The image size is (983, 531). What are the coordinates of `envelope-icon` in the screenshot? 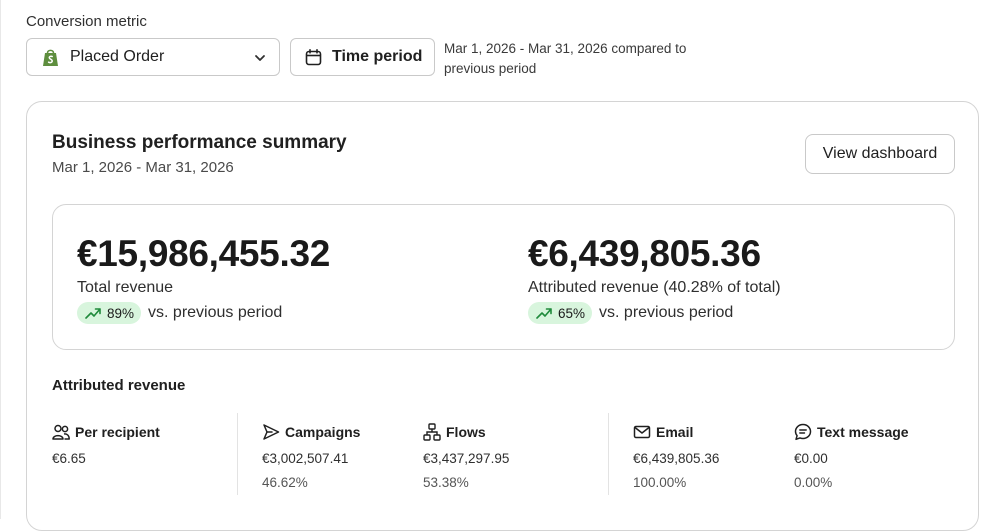 It's located at (642, 432).